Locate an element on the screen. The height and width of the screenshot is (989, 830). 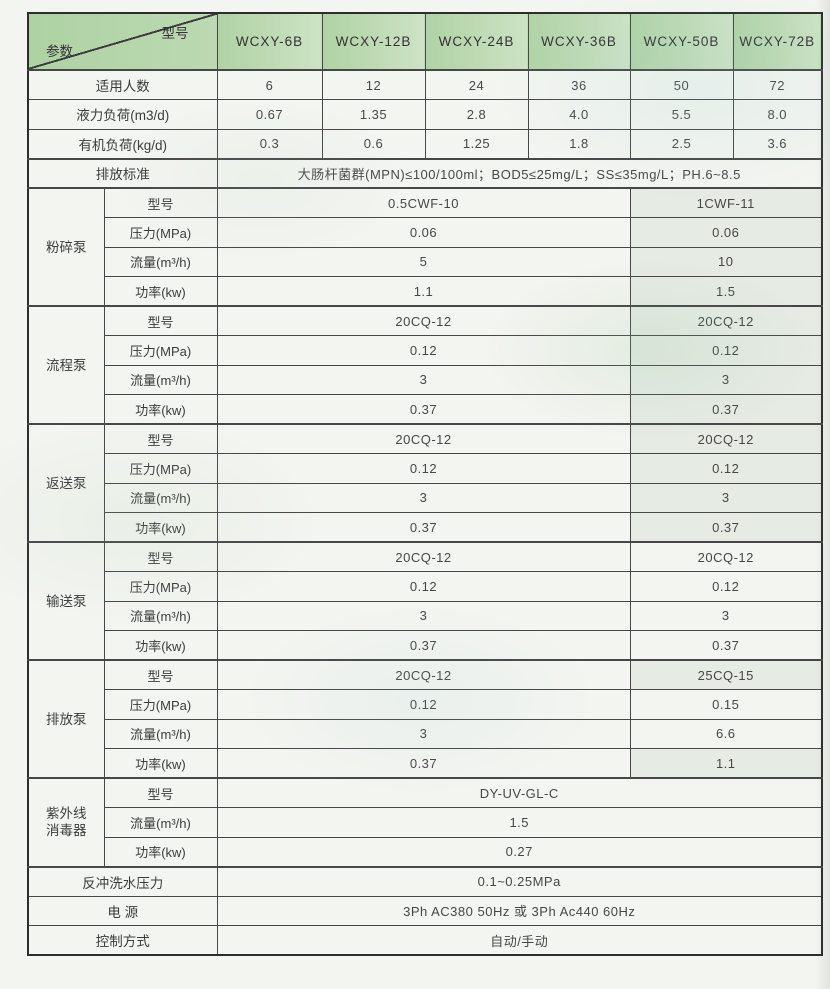
param-label: 控制方式 is located at coordinates (122, 940).